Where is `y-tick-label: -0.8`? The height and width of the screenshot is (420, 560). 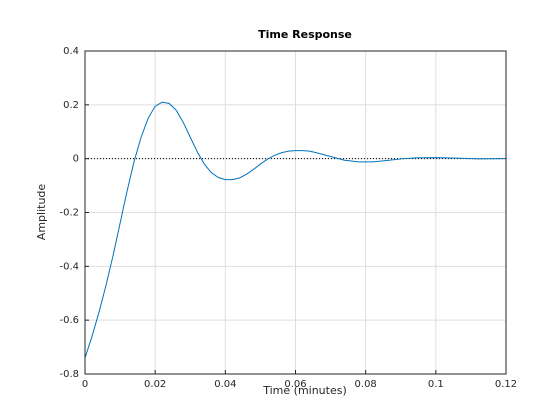
y-tick-label: -0.8 is located at coordinates (69, 374).